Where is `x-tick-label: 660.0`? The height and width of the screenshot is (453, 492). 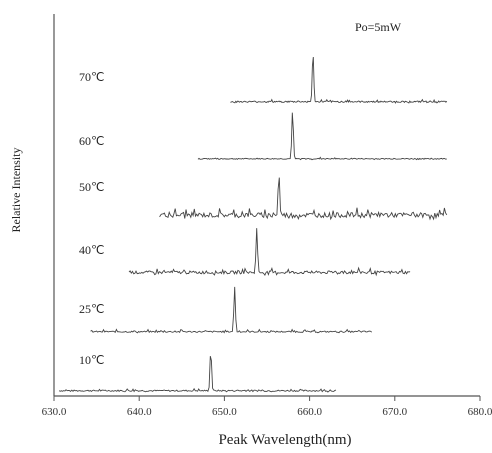
x-tick-label: 660.0 is located at coordinates (309, 412).